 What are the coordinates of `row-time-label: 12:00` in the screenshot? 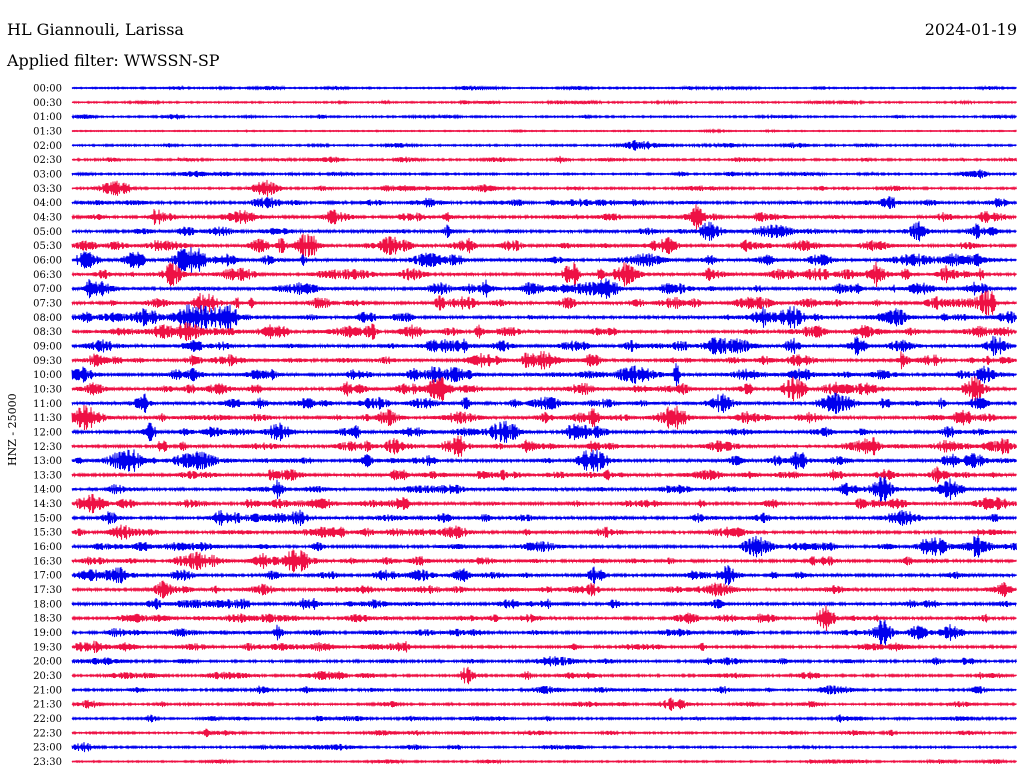 It's located at (47, 432).